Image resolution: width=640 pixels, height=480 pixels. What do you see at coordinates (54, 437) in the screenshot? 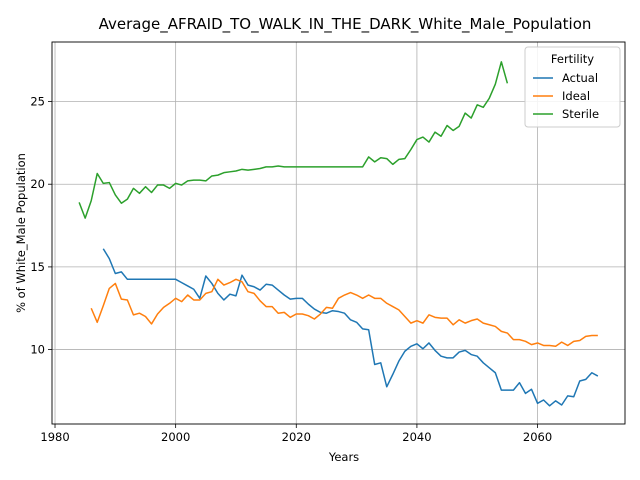
I see `x-tick-label: 1980` at bounding box center [54, 437].